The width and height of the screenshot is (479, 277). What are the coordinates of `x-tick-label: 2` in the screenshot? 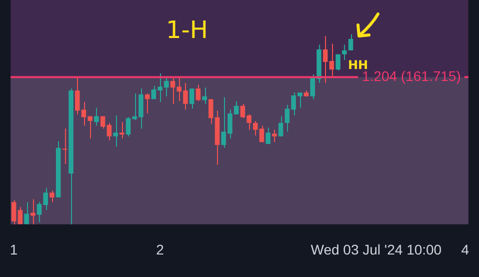 It's located at (160, 249).